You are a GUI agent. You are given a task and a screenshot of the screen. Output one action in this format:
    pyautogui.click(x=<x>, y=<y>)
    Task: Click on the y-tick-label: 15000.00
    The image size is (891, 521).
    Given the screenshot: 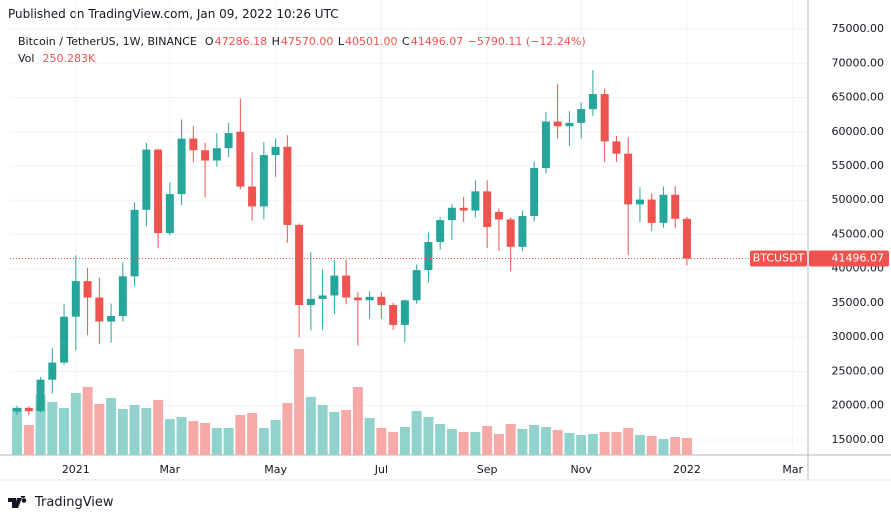 What is the action you would take?
    pyautogui.click(x=858, y=439)
    